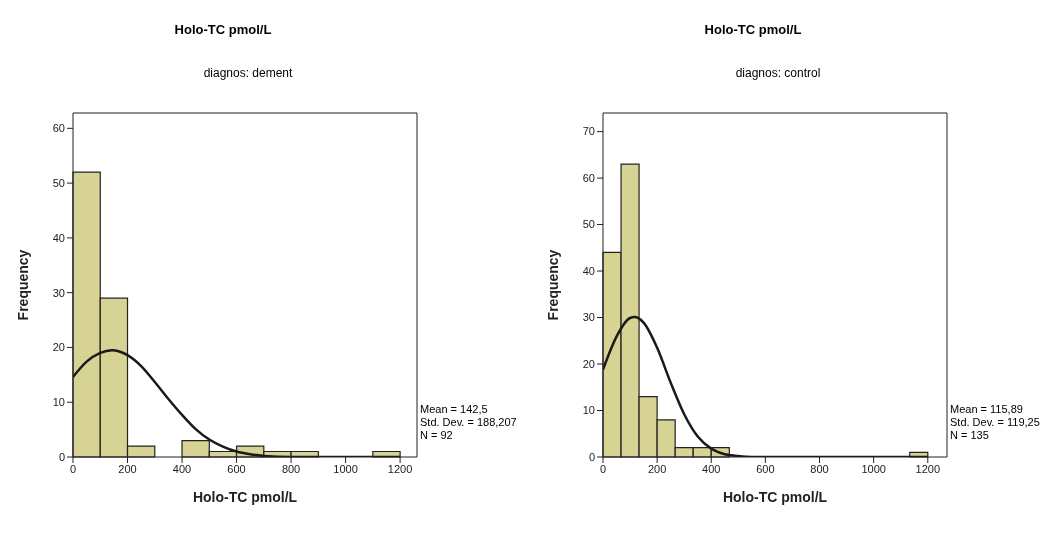  What do you see at coordinates (778, 73) in the screenshot?
I see `chart-subtitle: diagnos: control` at bounding box center [778, 73].